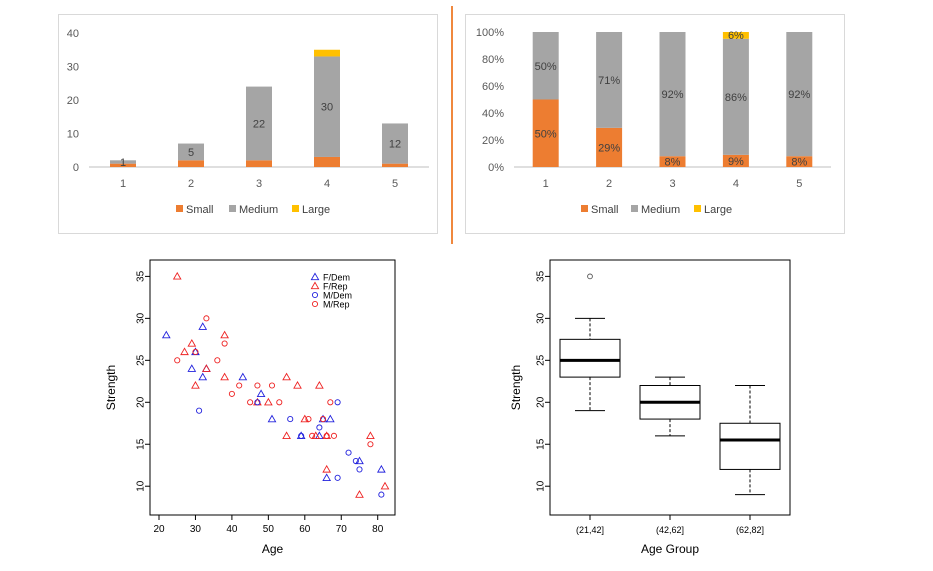 The width and height of the screenshot is (933, 571). What do you see at coordinates (141, 444) in the screenshot?
I see `y-tick-label: 15` at bounding box center [141, 444].